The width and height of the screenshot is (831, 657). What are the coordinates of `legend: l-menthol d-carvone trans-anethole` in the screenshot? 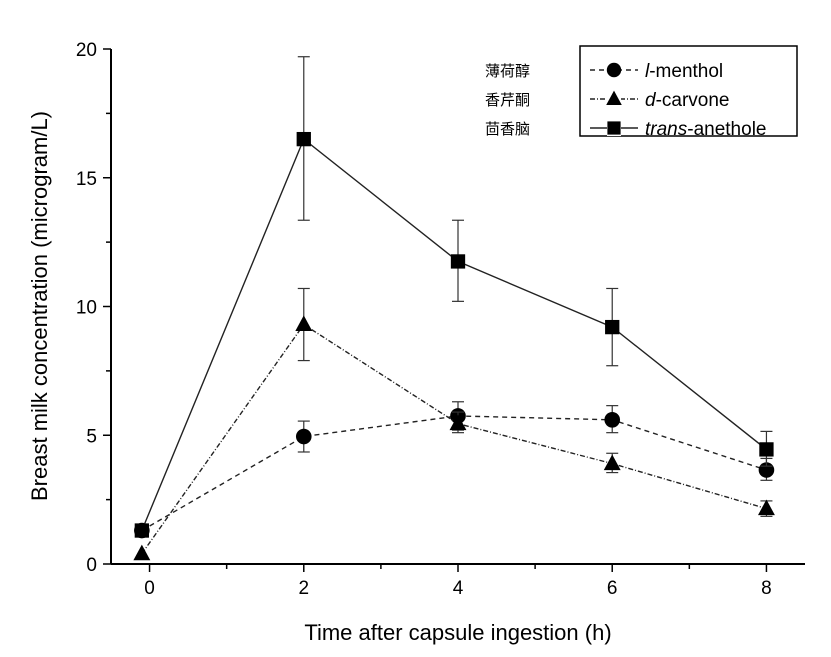 It's located at (688, 92).